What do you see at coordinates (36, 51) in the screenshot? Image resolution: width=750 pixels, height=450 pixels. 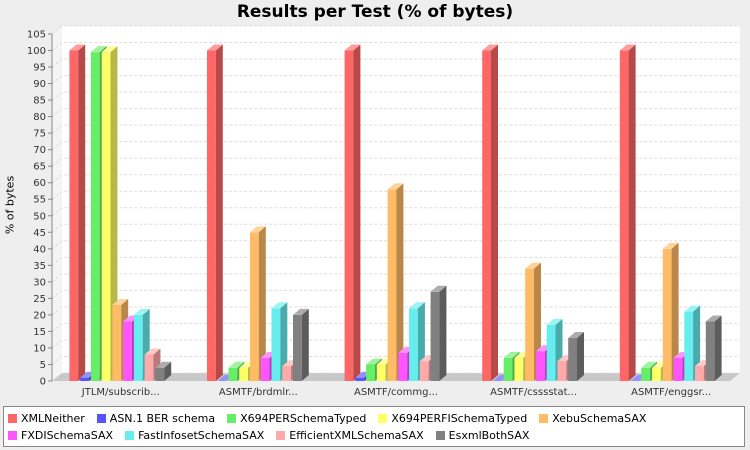 I see `y-tick-label: 100` at bounding box center [36, 51].